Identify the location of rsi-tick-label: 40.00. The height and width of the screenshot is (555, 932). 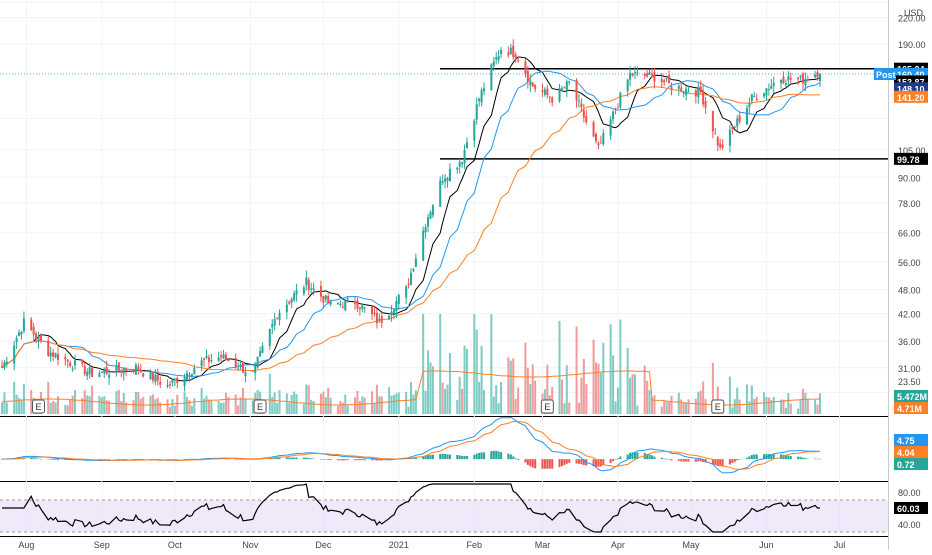
(909, 525).